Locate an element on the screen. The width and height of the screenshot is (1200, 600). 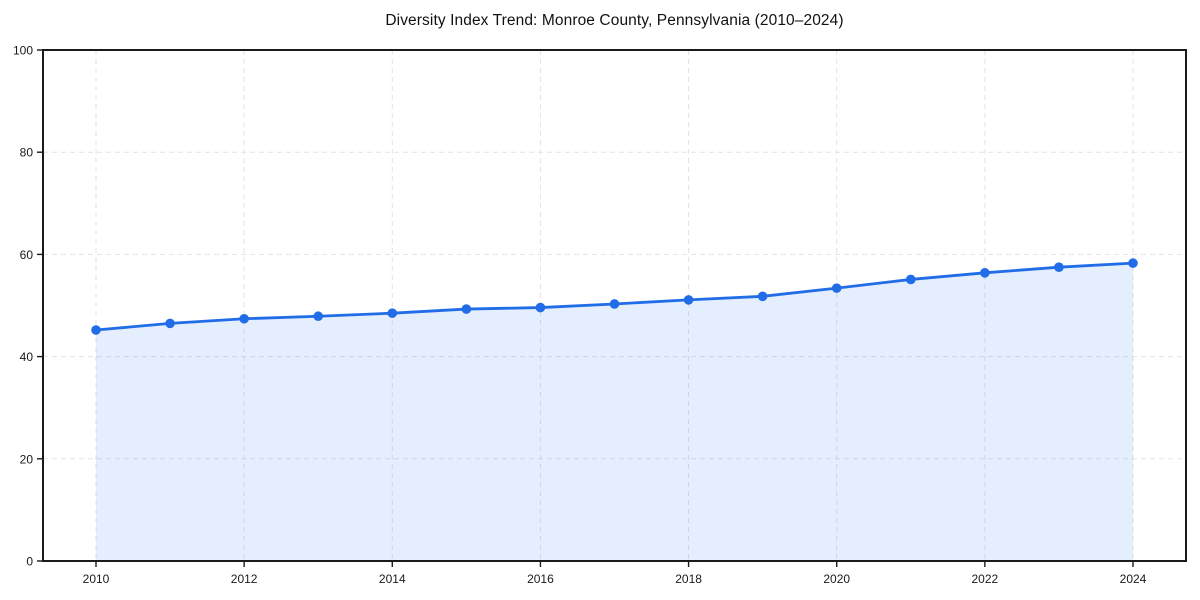
x-tick-label: 2020 is located at coordinates (836, 579).